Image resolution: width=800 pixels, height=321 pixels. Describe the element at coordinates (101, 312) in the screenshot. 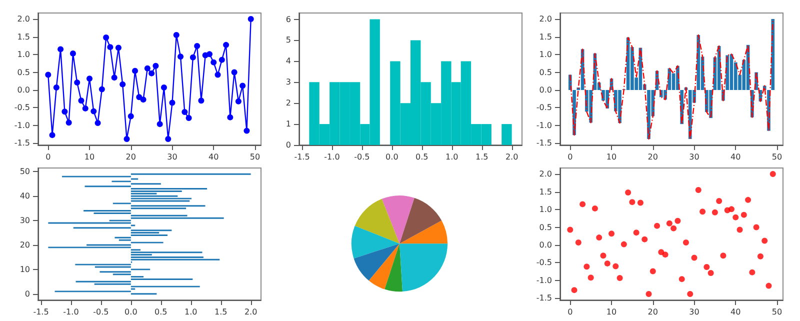

I see `x-tick-label: -0.5` at that location.